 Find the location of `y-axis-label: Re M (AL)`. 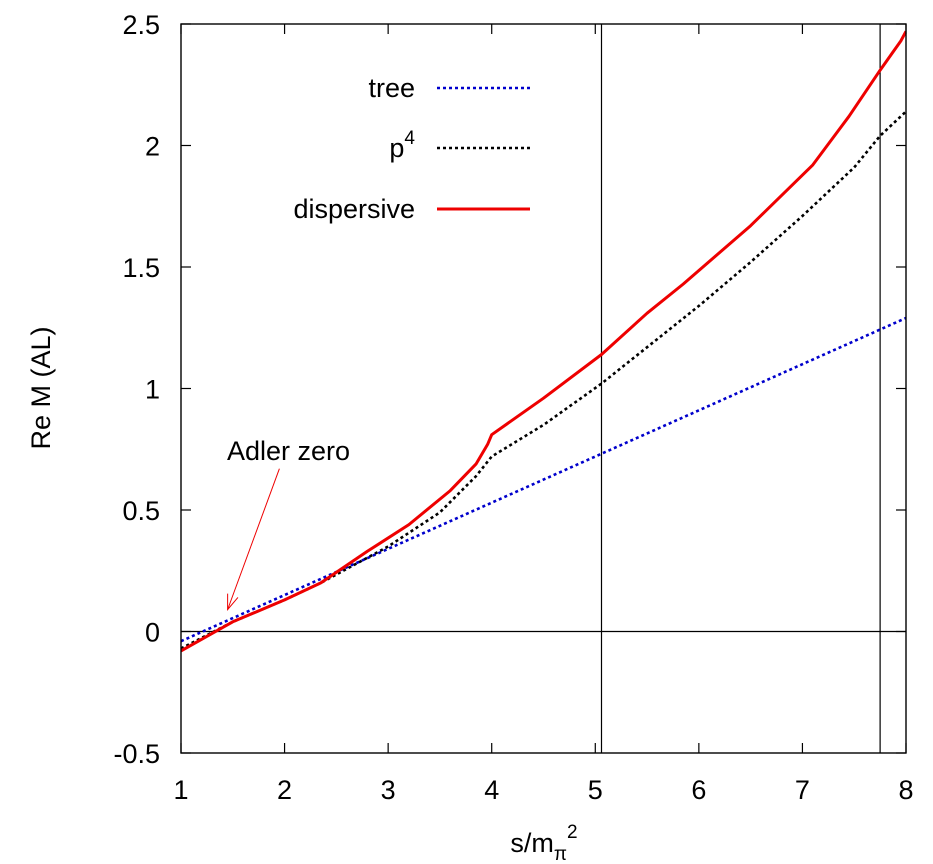

y-axis-label: Re M (AL) is located at coordinates (41, 387).